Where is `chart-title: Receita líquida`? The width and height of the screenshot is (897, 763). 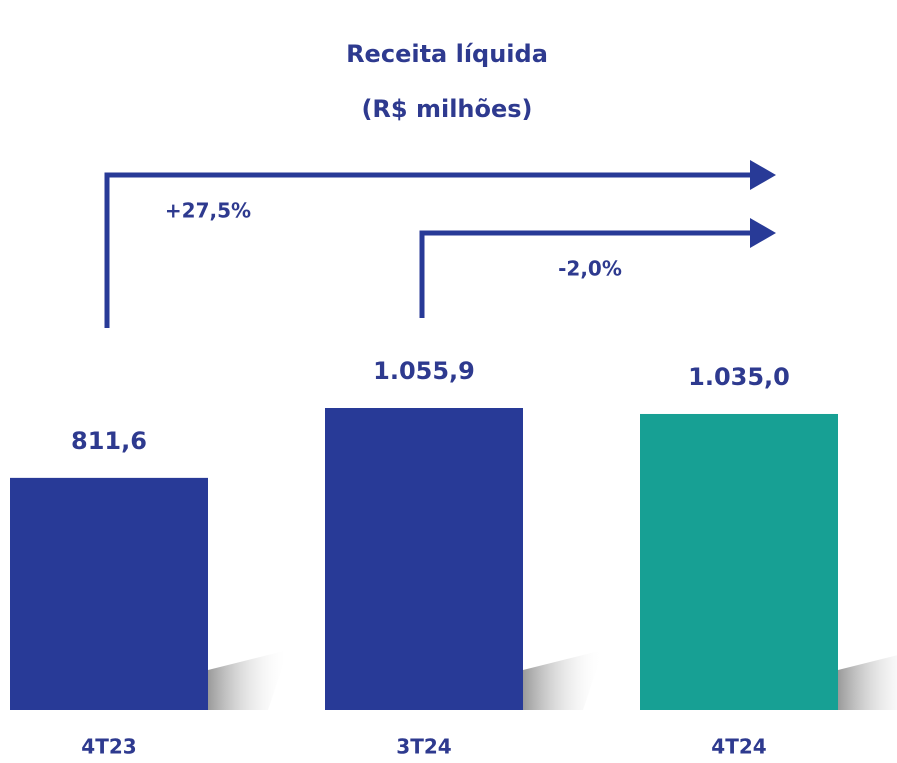
chart-title: Receita líquida is located at coordinates (447, 54).